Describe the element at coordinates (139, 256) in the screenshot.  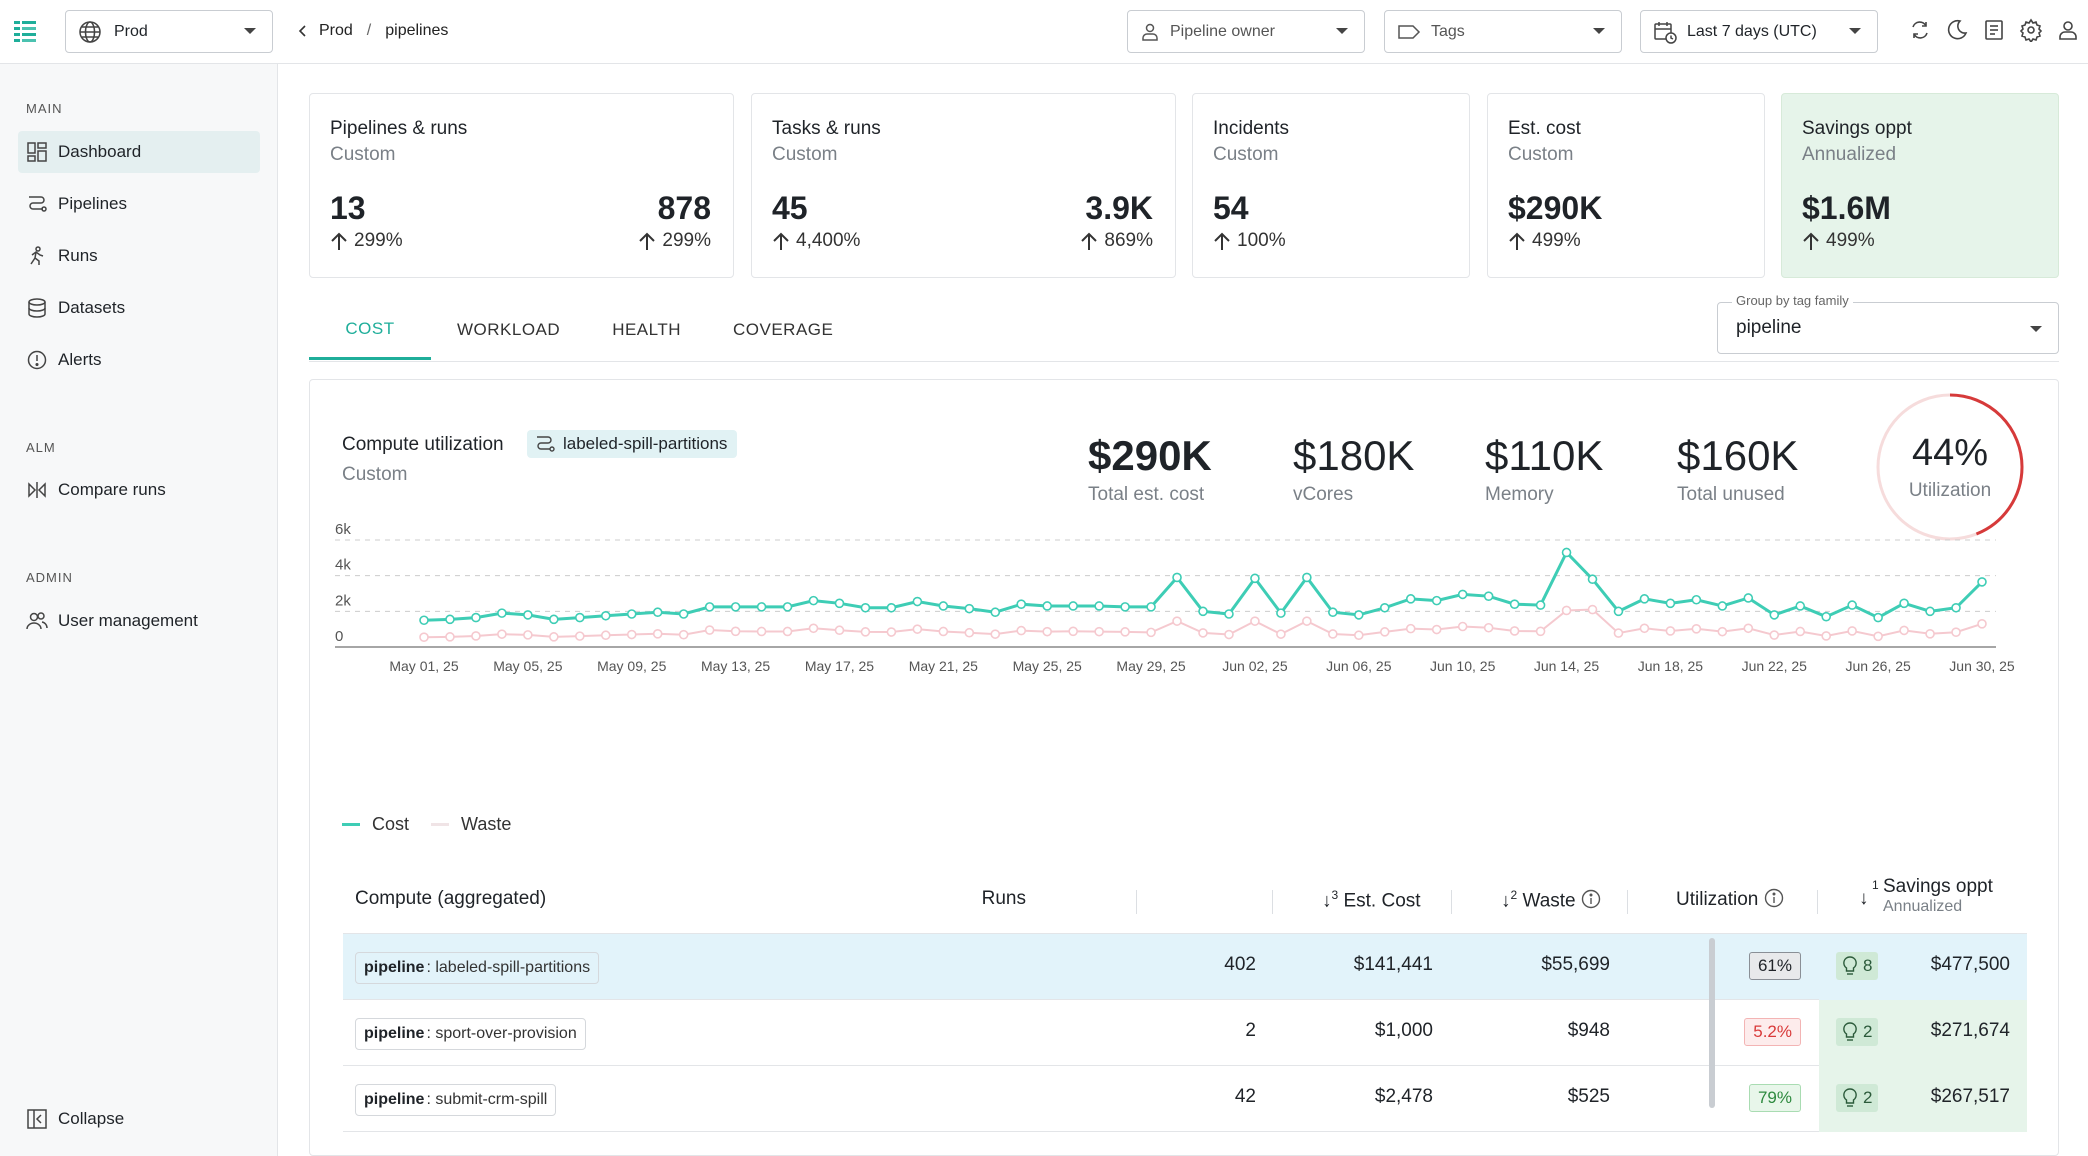
I see `sidebar-item-runs: Runs` at that location.